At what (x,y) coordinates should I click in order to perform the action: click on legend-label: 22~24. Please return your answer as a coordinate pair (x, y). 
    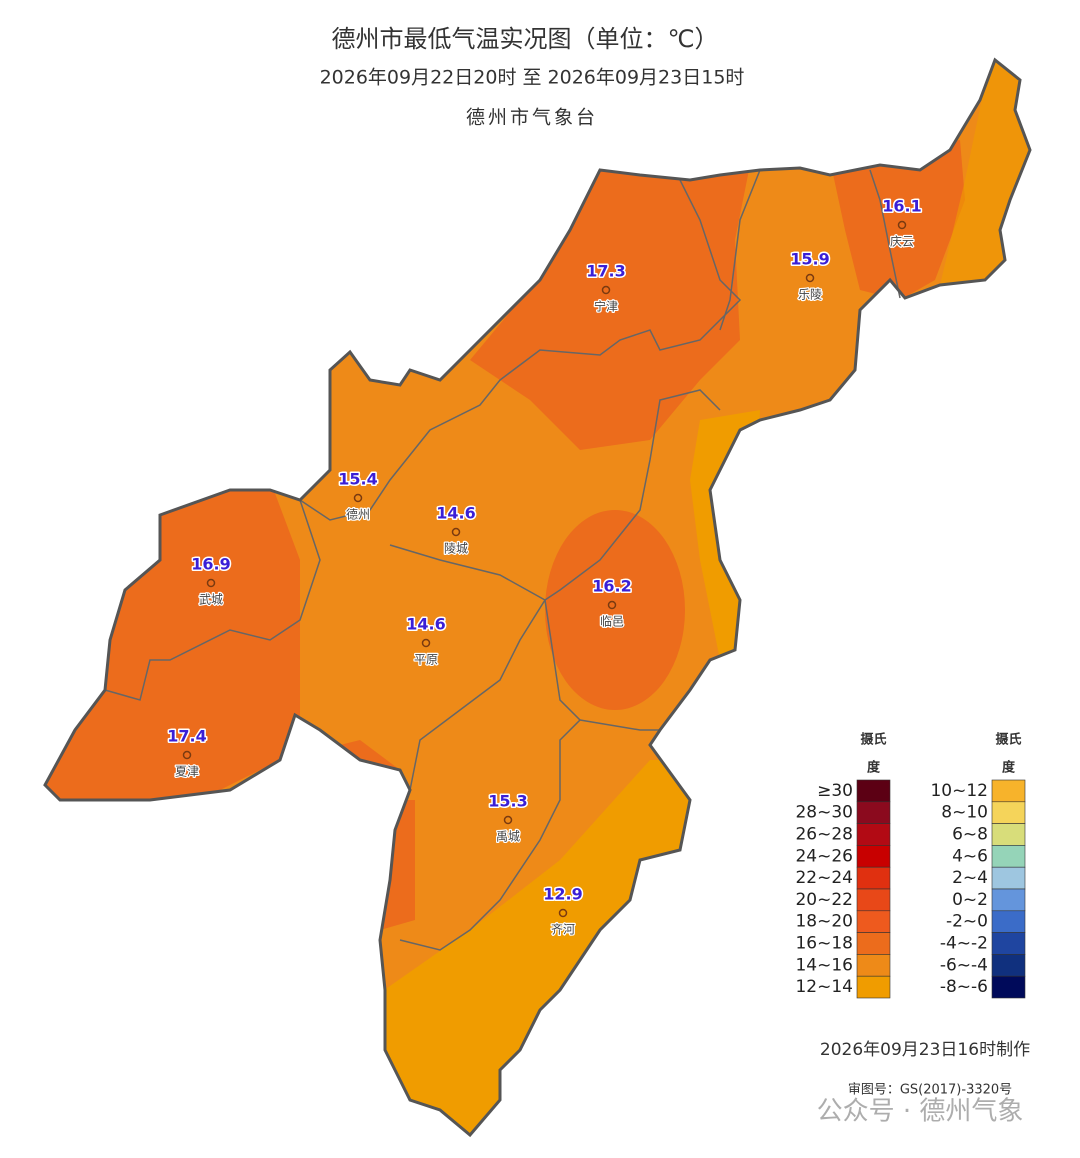
    Looking at the image, I should click on (824, 878).